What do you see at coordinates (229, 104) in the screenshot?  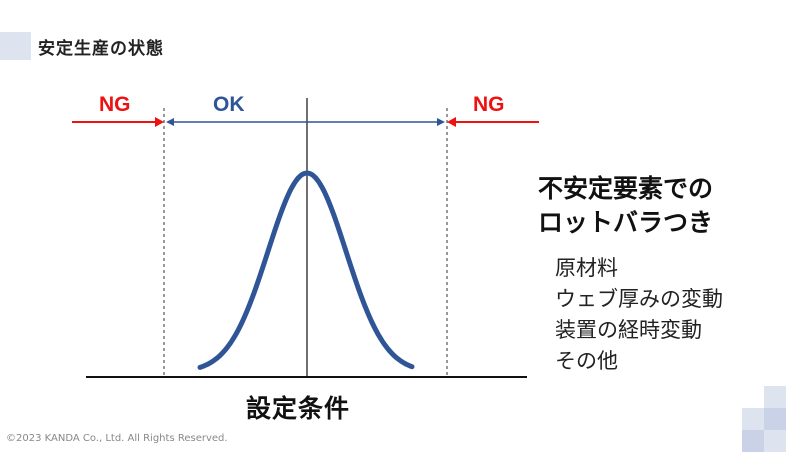 I see `ok-label: OK` at bounding box center [229, 104].